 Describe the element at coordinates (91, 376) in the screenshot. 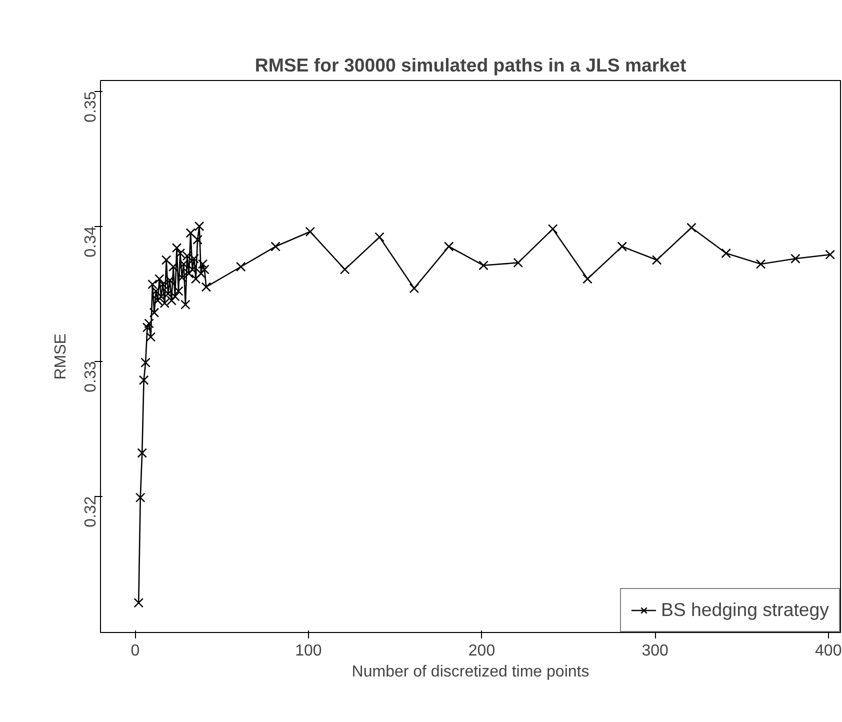

I see `y-tick-label: 0.33` at that location.